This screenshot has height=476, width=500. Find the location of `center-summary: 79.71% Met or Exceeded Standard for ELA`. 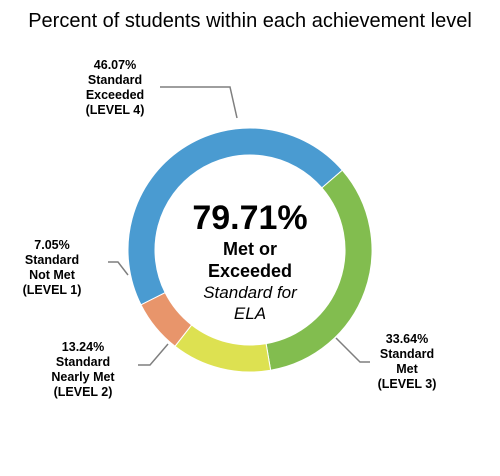

center-summary: 79.71% Met or Exceeded Standard for ELA is located at coordinates (250, 261).